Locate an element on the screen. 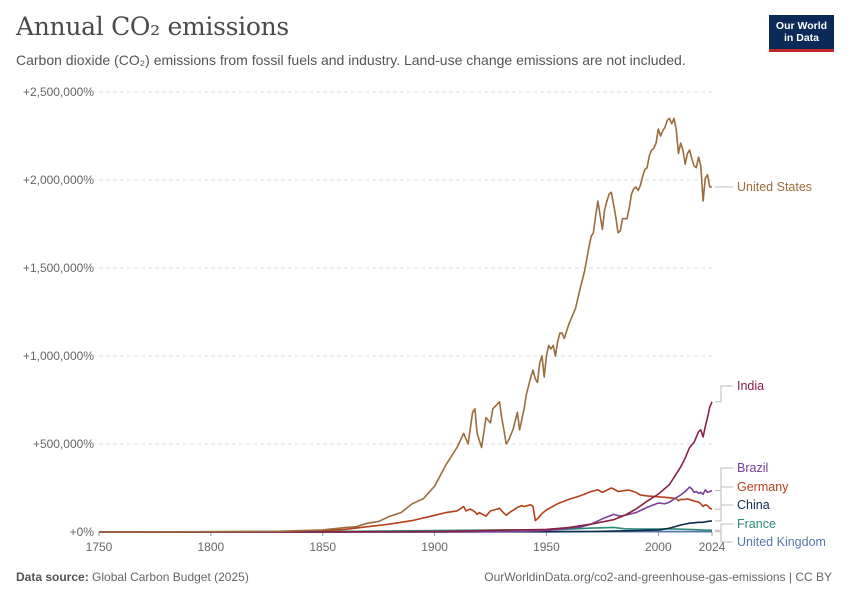 This screenshot has width=850, height=600. x-tick-label: 1900 is located at coordinates (434, 547).